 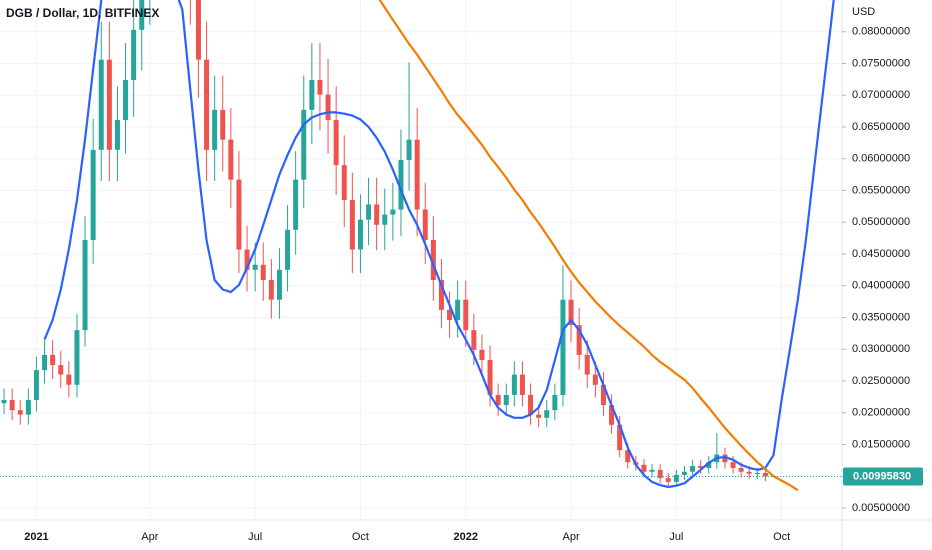 I want to click on y-tick-label: 0.01500000, so click(x=881, y=444).